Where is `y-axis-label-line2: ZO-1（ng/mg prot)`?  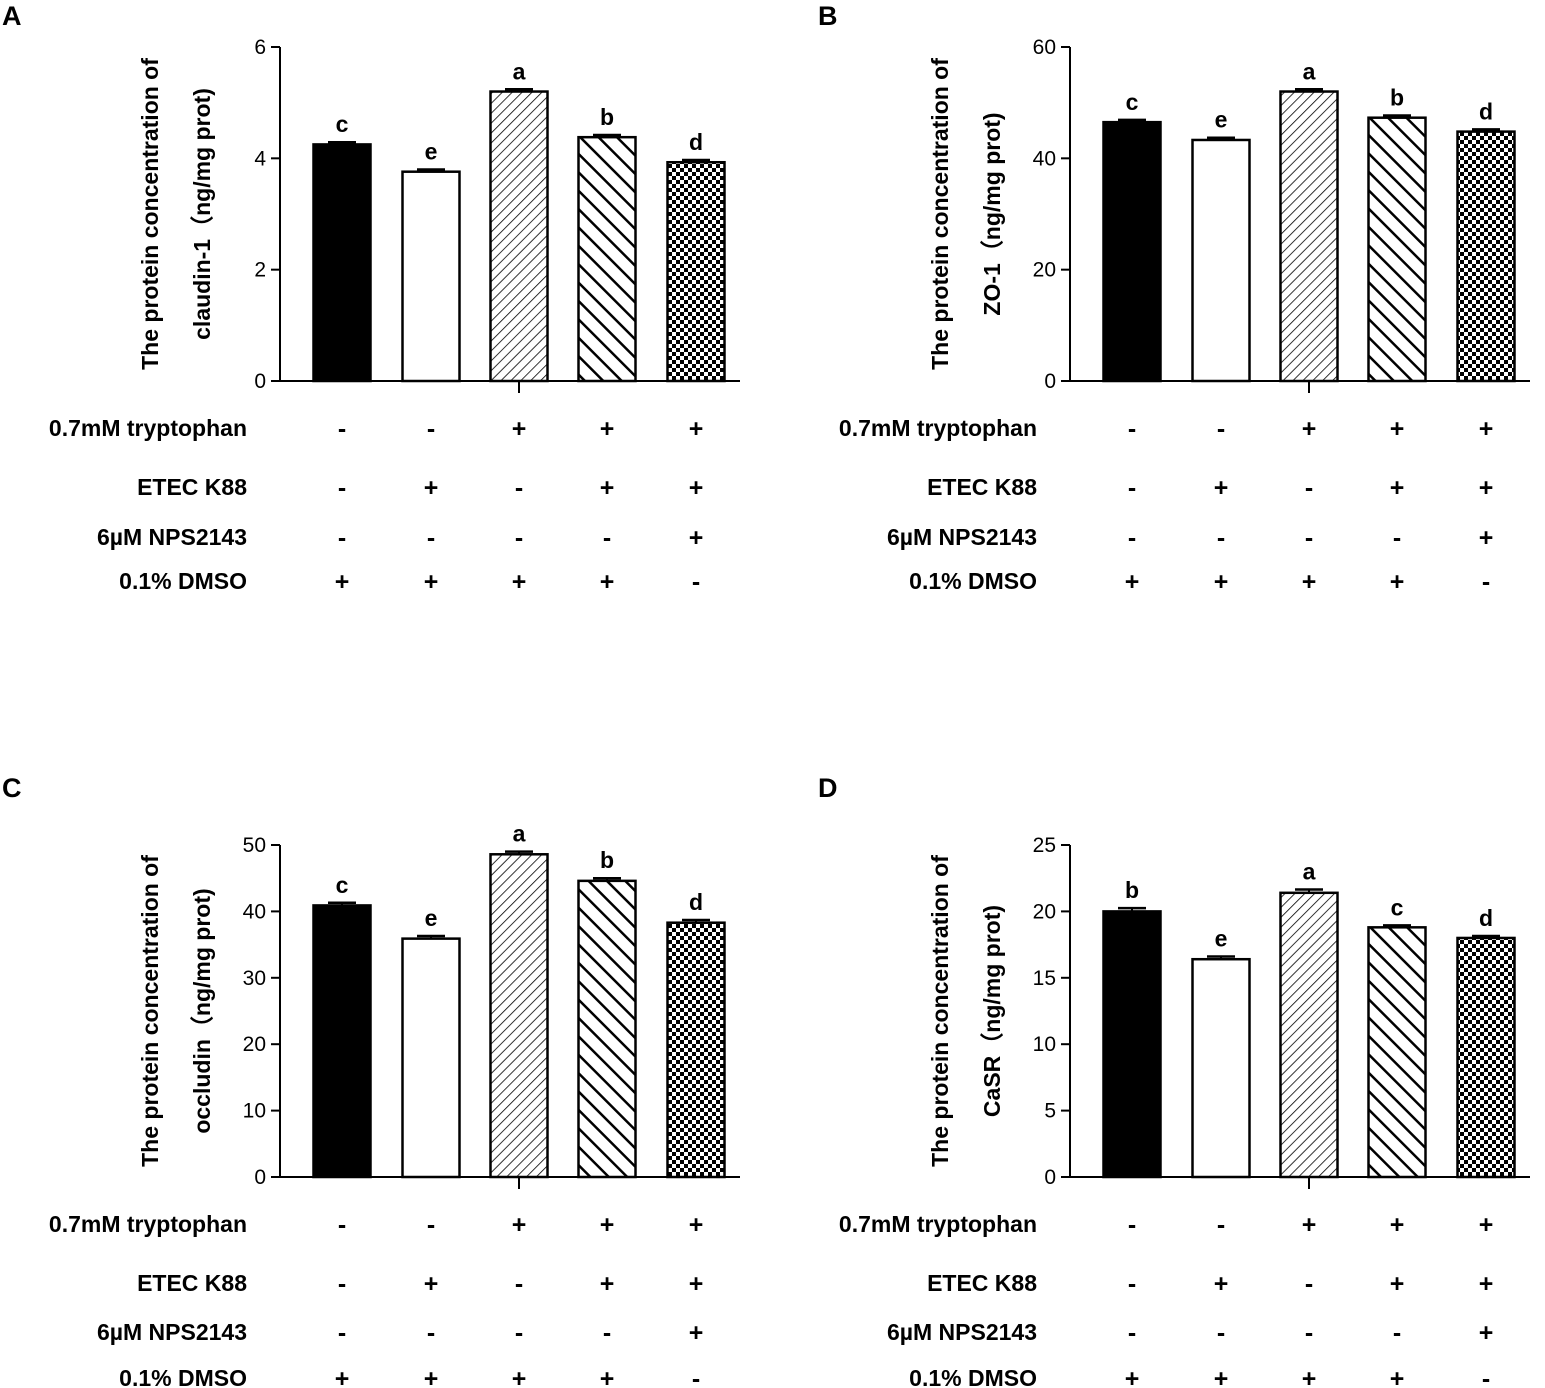 y-axis-label-line2: ZO-1（ng/mg prot) is located at coordinates (992, 213).